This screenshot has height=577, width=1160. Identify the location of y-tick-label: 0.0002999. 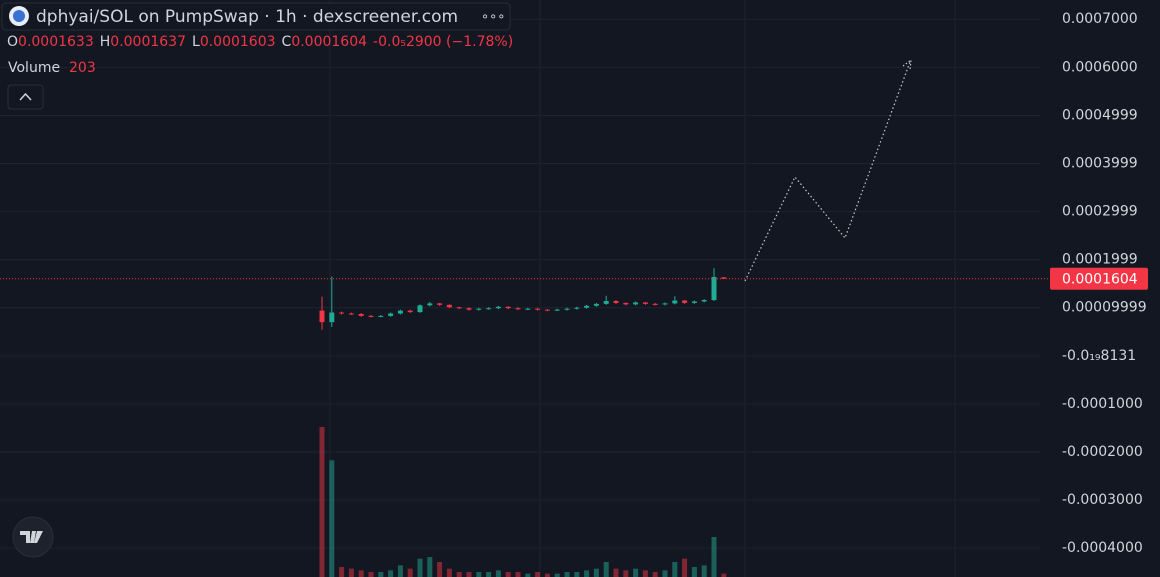
(1100, 212).